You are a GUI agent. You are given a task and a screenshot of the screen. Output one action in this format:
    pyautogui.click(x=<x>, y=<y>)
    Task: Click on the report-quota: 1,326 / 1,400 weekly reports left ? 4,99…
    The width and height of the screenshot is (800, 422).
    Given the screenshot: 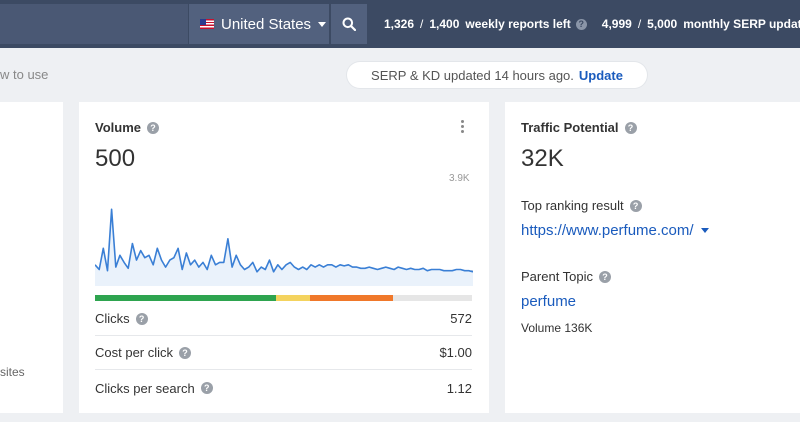 What is the action you would take?
    pyautogui.click(x=592, y=24)
    